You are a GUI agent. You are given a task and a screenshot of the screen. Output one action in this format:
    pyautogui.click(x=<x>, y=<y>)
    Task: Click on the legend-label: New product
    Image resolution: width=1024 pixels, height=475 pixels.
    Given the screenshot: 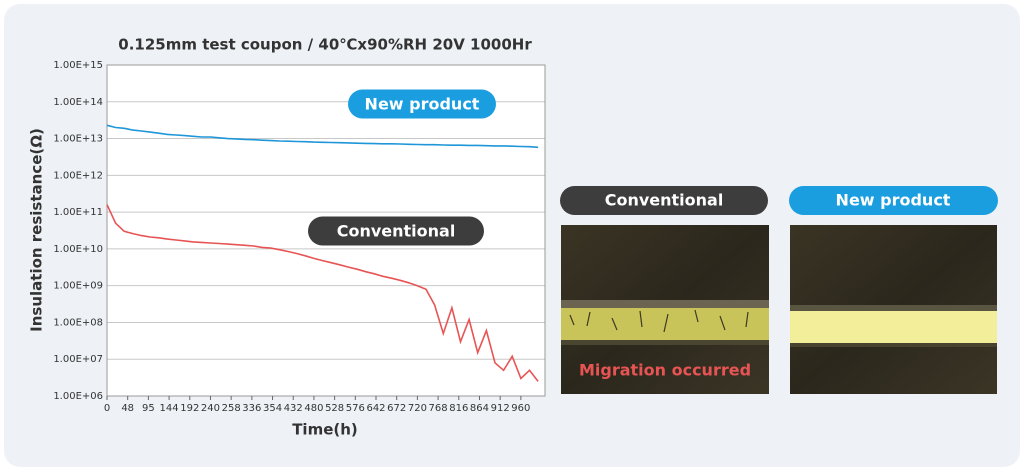 What is the action you would take?
    pyautogui.click(x=422, y=104)
    